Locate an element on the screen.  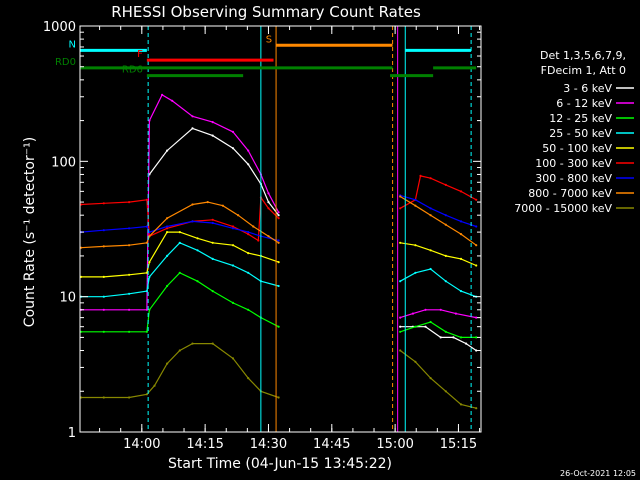
legend-label-5: 100 - 300 keV is located at coordinates (573, 163).